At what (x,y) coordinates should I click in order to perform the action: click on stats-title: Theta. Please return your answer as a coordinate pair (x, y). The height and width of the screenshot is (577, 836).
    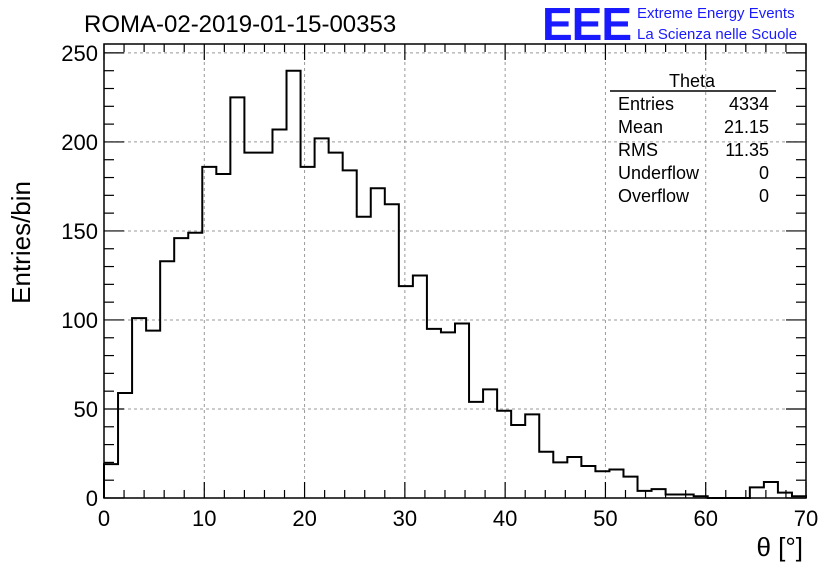
    Looking at the image, I should click on (692, 81).